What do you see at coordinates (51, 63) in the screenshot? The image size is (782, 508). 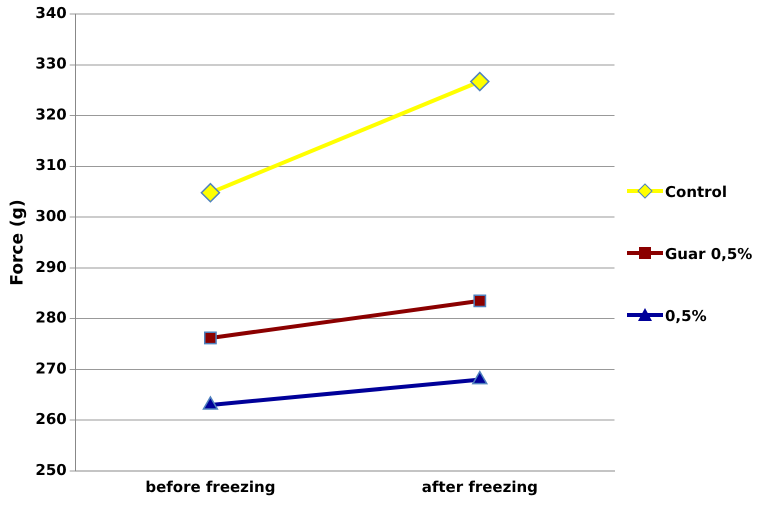 I see `y-tick-label: 330` at bounding box center [51, 63].